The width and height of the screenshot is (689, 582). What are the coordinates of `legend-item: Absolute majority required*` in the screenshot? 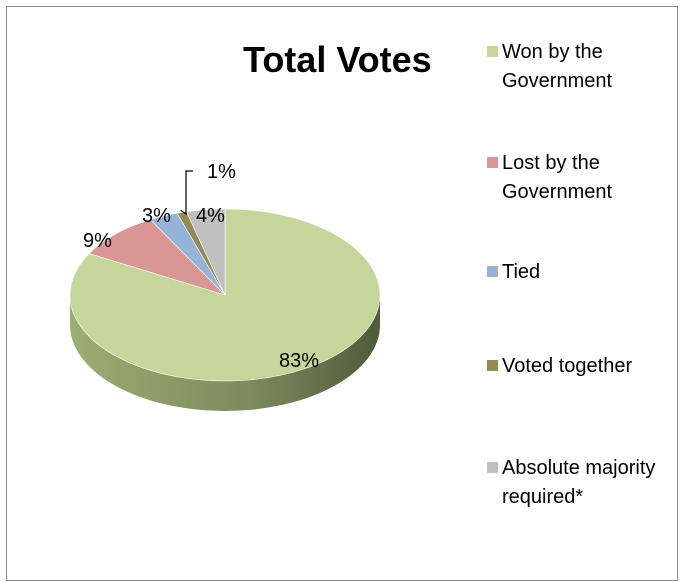 It's located at (574, 483).